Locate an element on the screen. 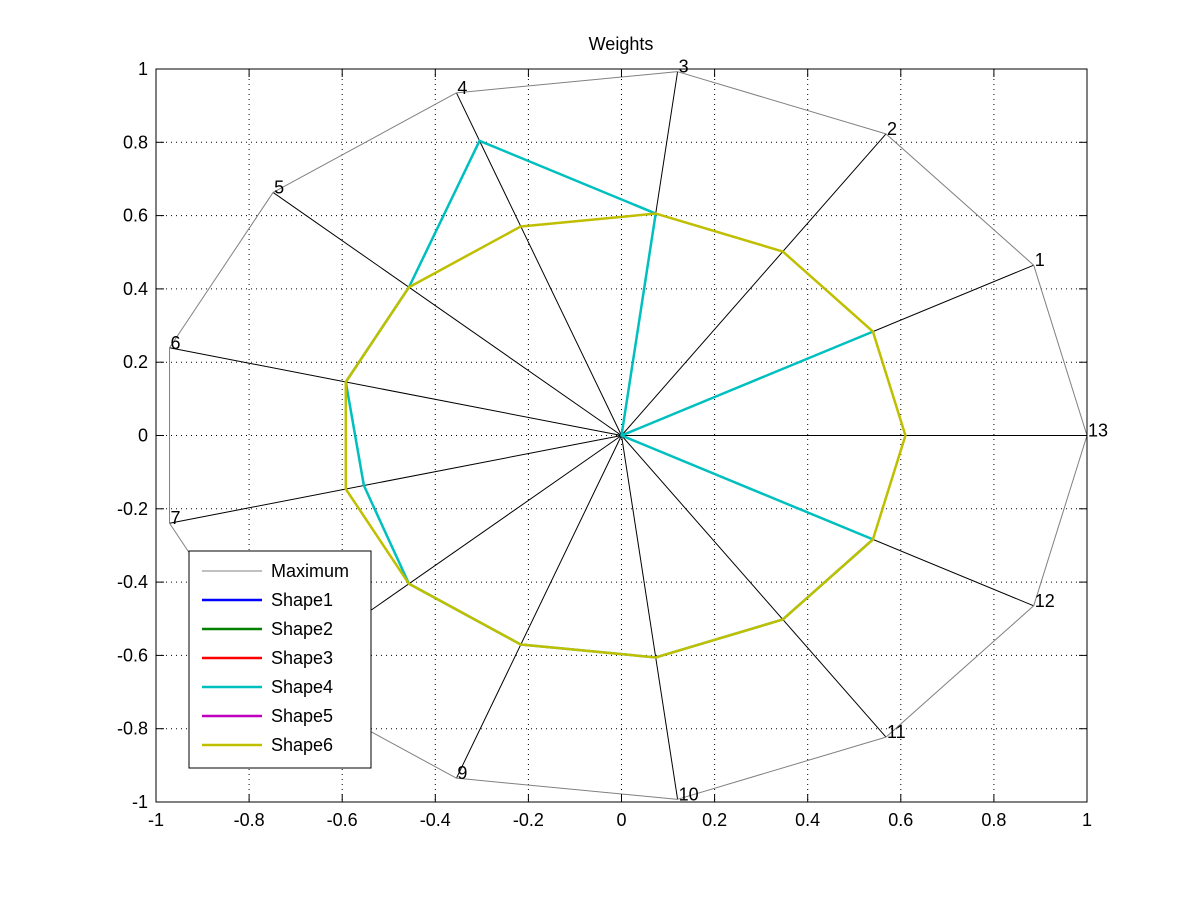 The width and height of the screenshot is (1201, 901). legend-label: Shape2 is located at coordinates (302, 629).